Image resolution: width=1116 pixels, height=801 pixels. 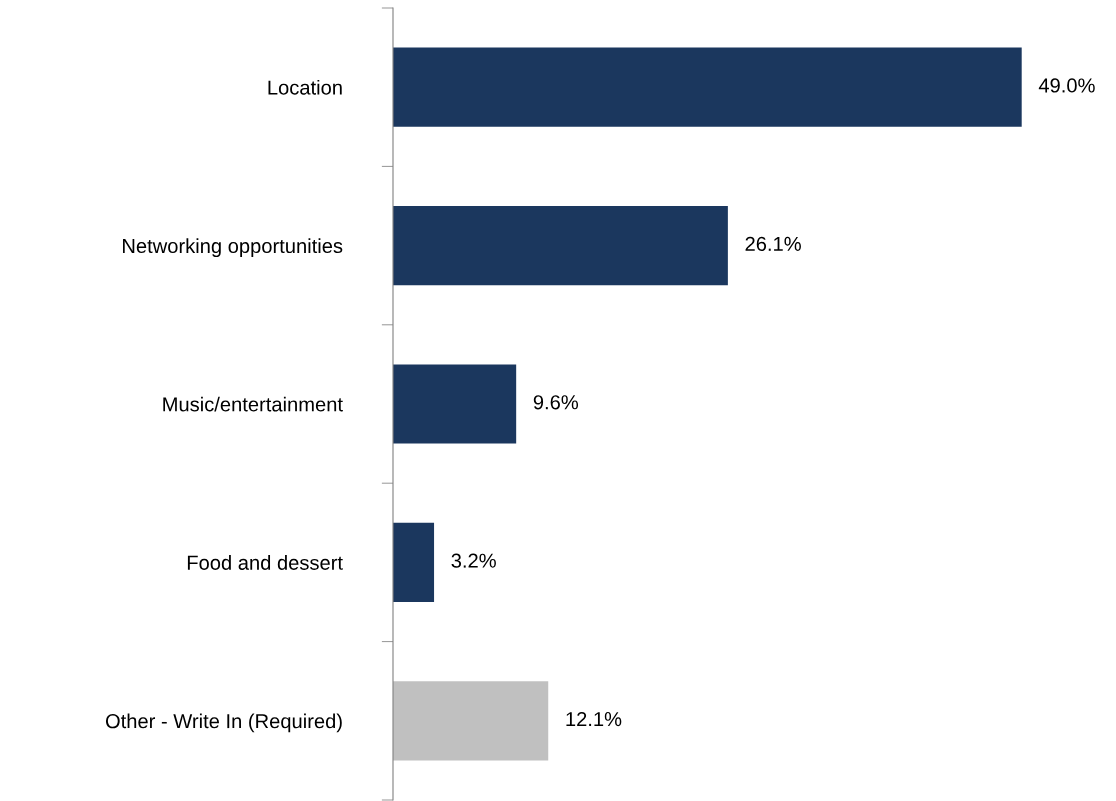 I want to click on data-label: 49.0%, so click(x=1066, y=85).